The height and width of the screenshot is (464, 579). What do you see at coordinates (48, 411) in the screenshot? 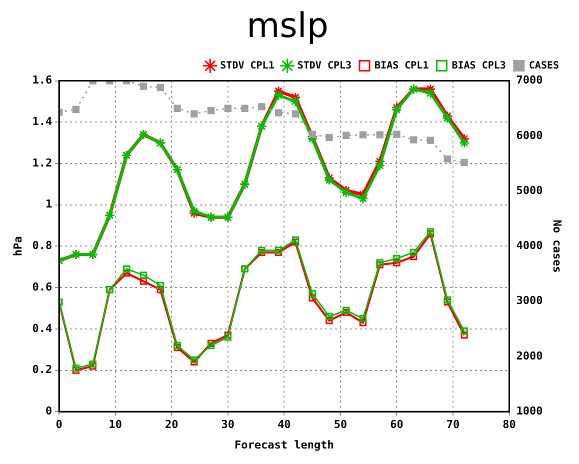
I see `y-tick-label: 0` at bounding box center [48, 411].